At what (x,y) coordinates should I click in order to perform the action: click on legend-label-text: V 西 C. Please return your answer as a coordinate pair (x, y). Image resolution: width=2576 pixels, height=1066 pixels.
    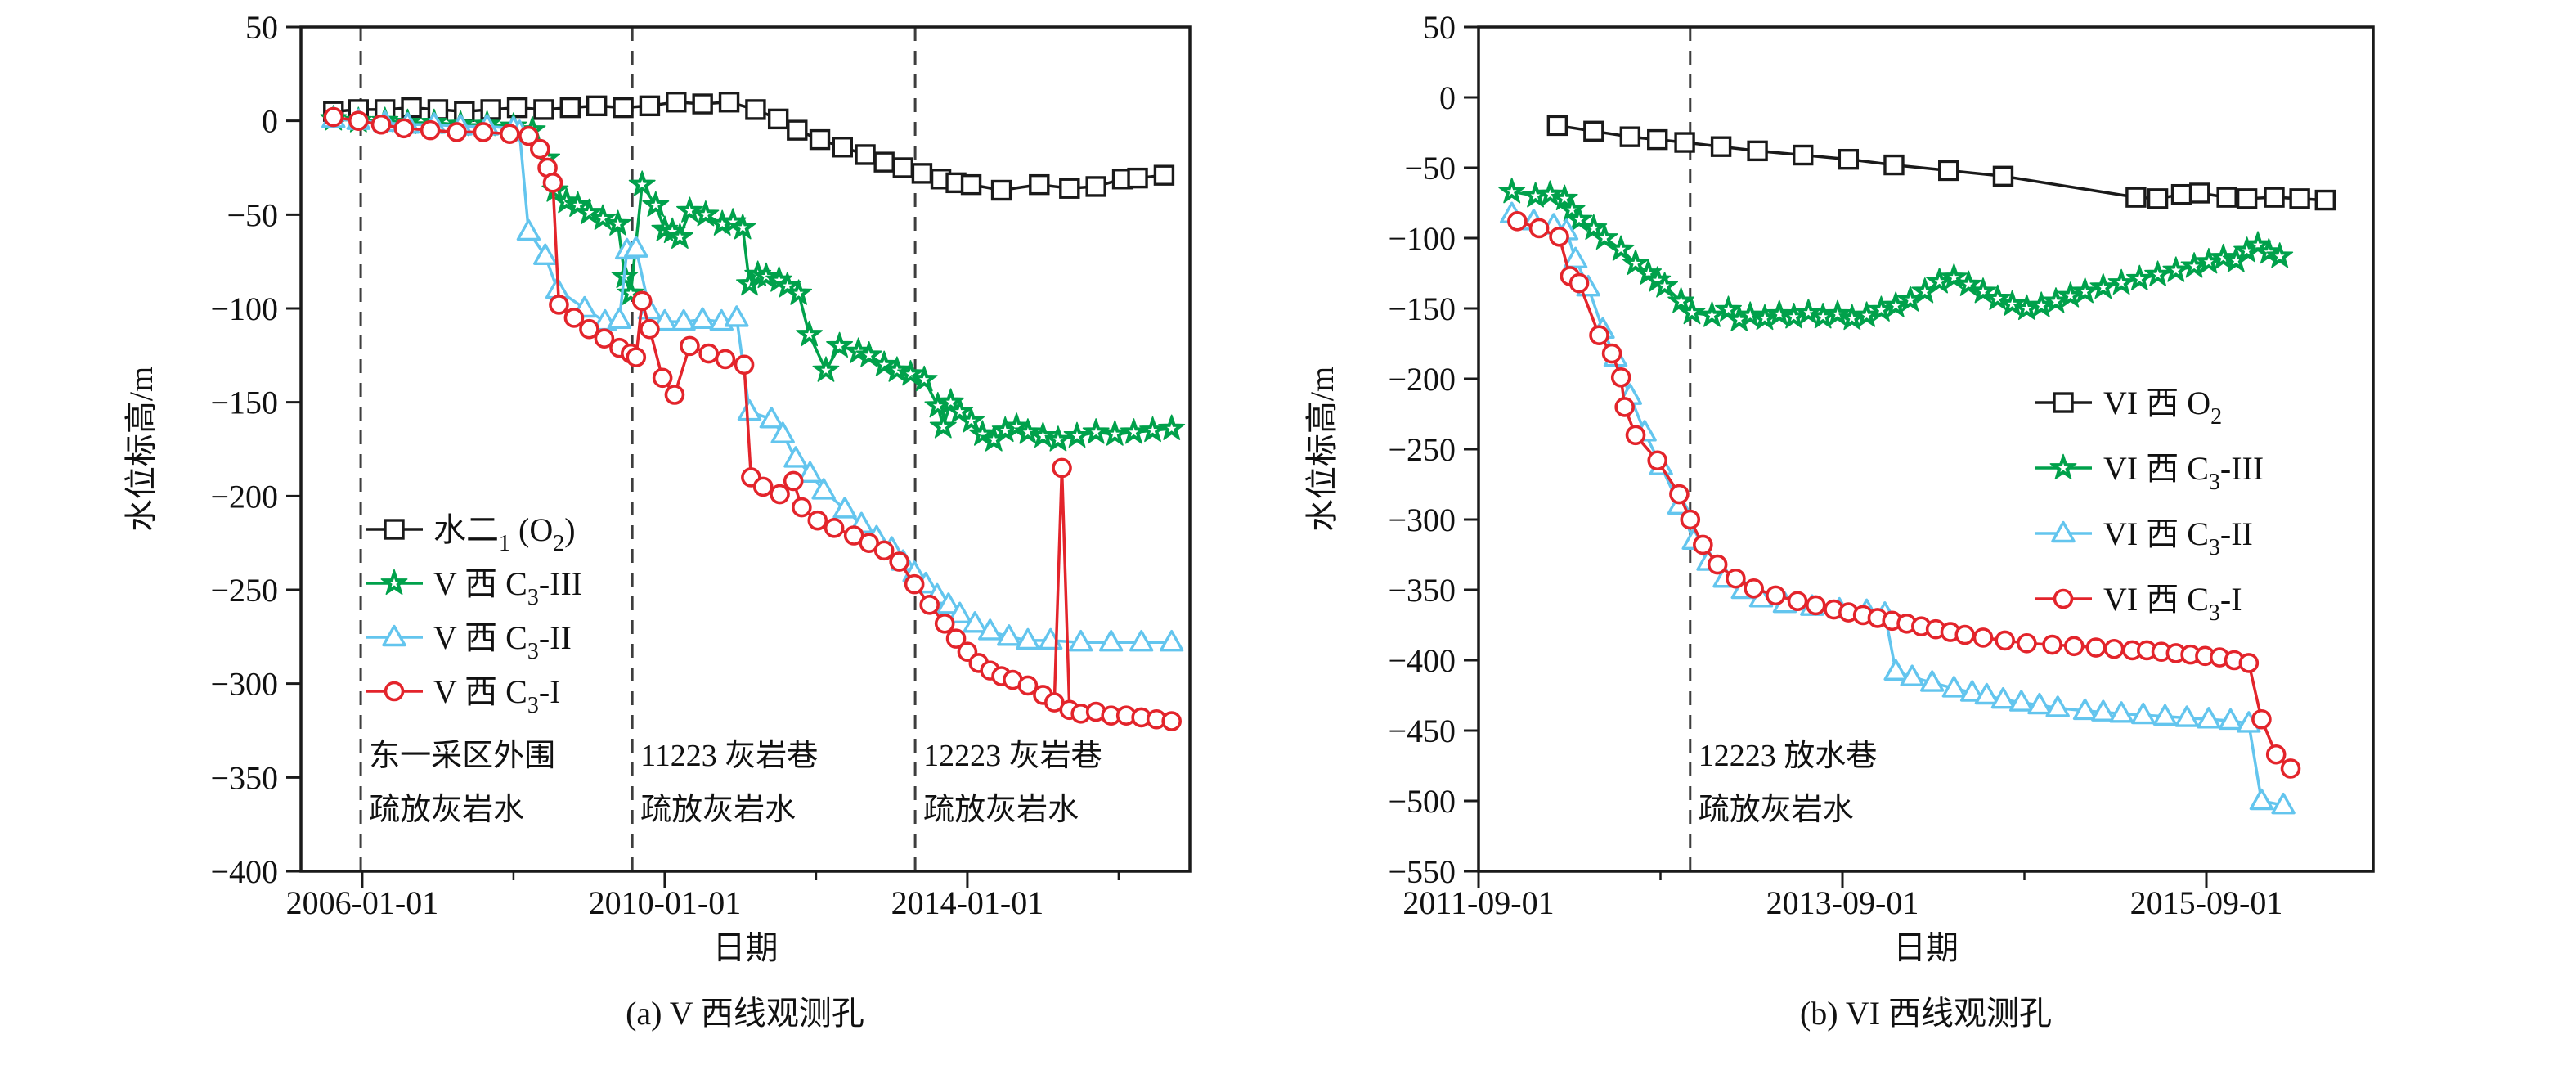
    Looking at the image, I should click on (480, 583).